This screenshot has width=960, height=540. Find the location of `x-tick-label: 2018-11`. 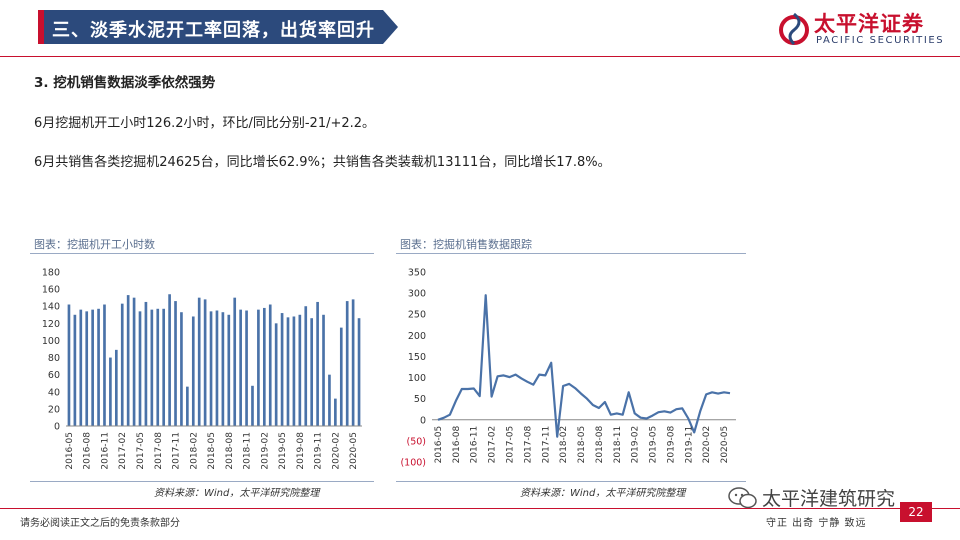

x-tick-label: 2018-11 is located at coordinates (248, 451).